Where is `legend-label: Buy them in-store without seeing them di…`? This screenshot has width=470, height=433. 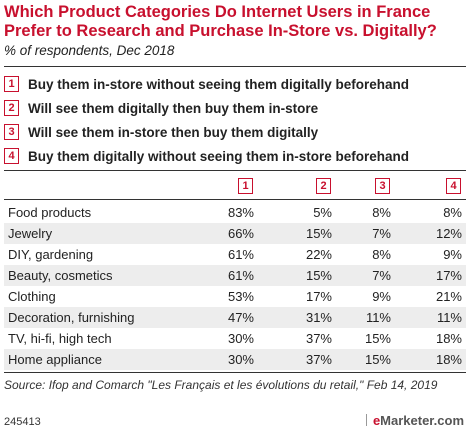 legend-label: Buy them in-store without seeing them di… is located at coordinates (219, 84).